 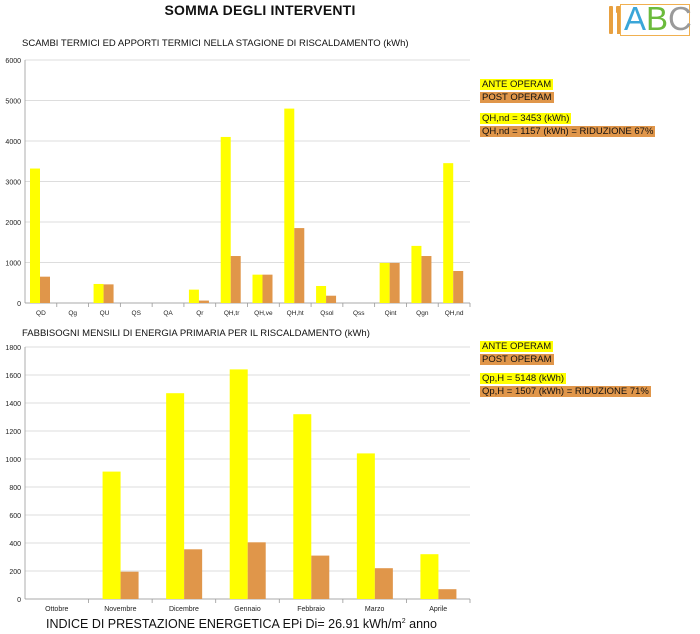 What do you see at coordinates (421, 624) in the screenshot?
I see `performance-index-unit: anno` at bounding box center [421, 624].